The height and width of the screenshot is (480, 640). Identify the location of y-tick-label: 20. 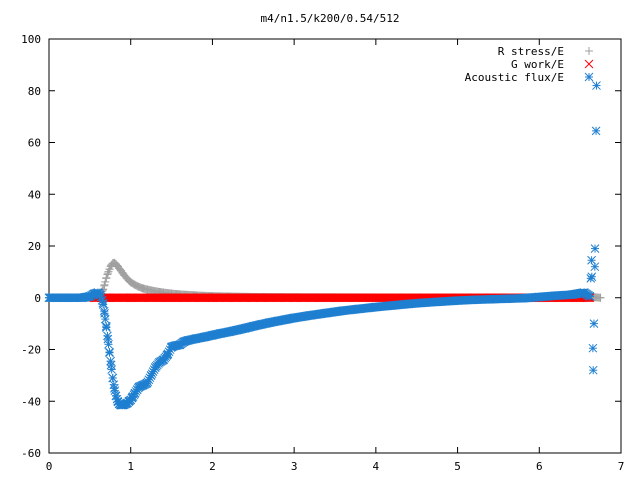
(34, 246).